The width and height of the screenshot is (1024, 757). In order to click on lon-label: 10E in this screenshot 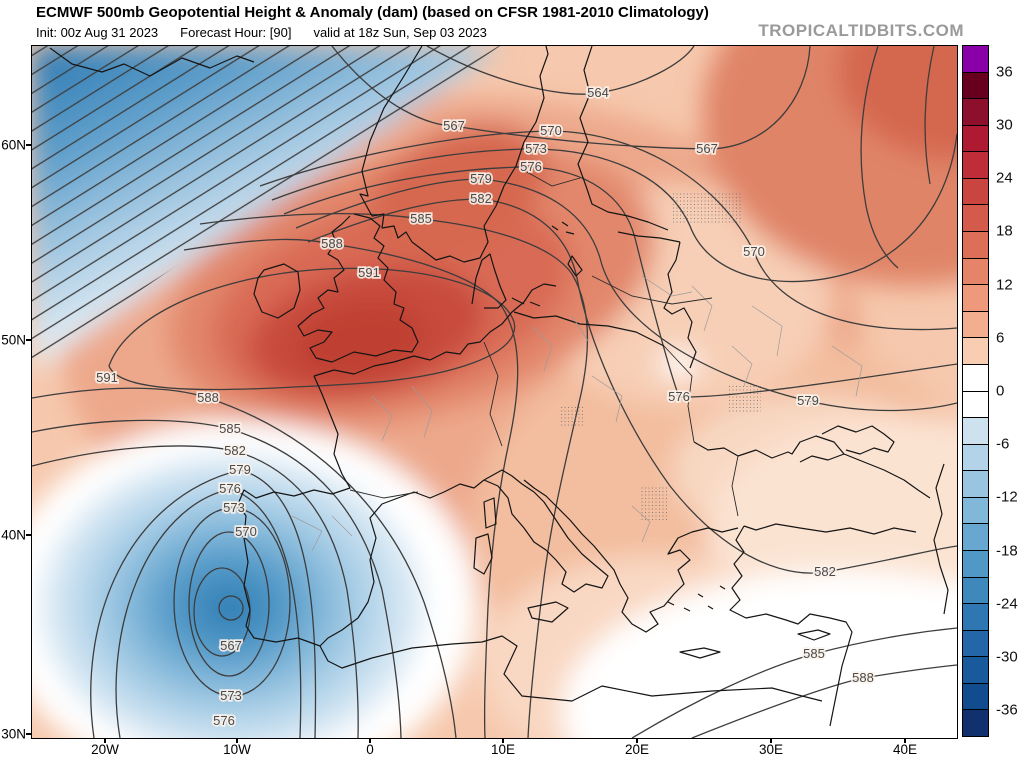, I will do `click(503, 749)`.